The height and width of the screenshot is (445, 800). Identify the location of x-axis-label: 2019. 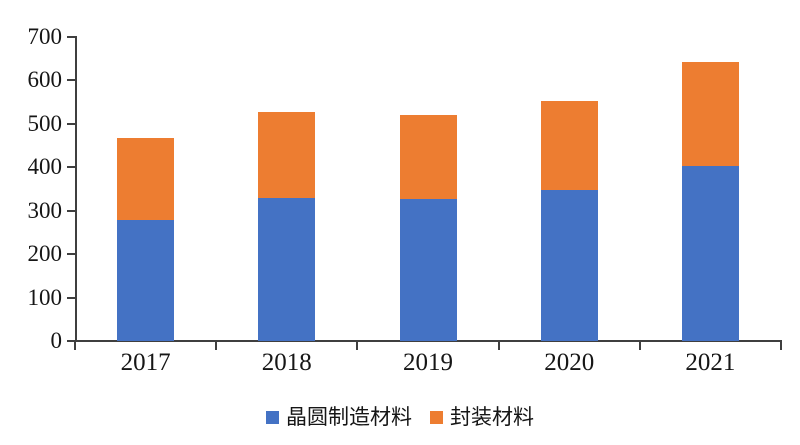
(427, 362).